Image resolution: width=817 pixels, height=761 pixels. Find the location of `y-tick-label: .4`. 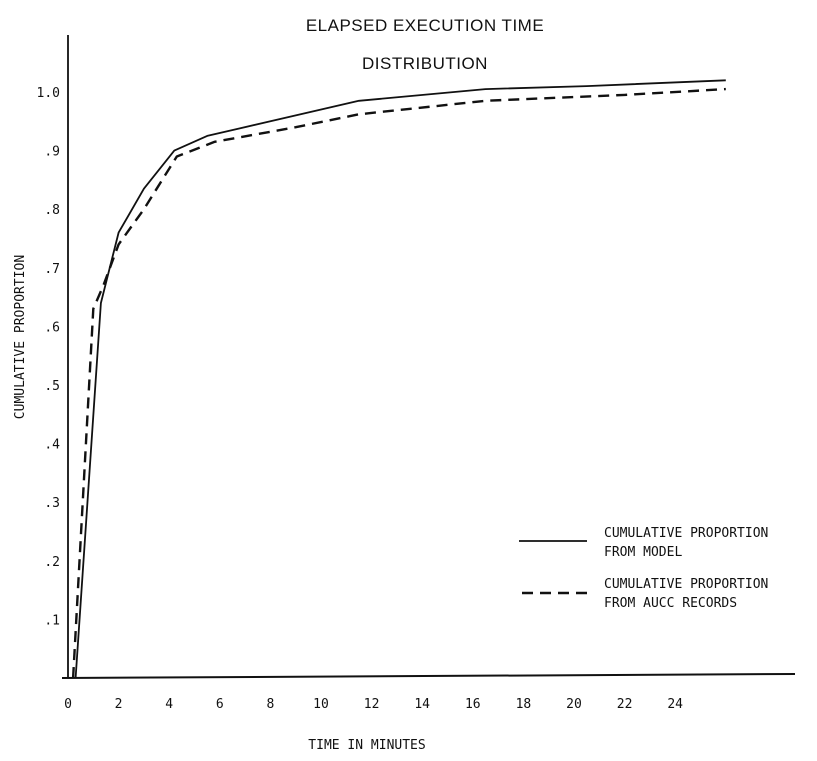

y-tick-label: .4 is located at coordinates (52, 445).